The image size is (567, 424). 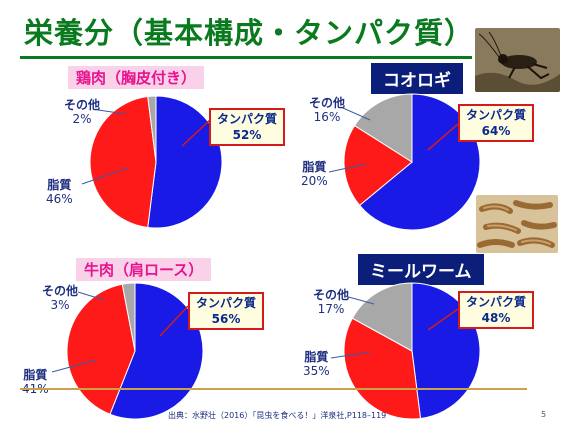 I want to click on leader-line-protein-chicken, so click(x=196, y=133).